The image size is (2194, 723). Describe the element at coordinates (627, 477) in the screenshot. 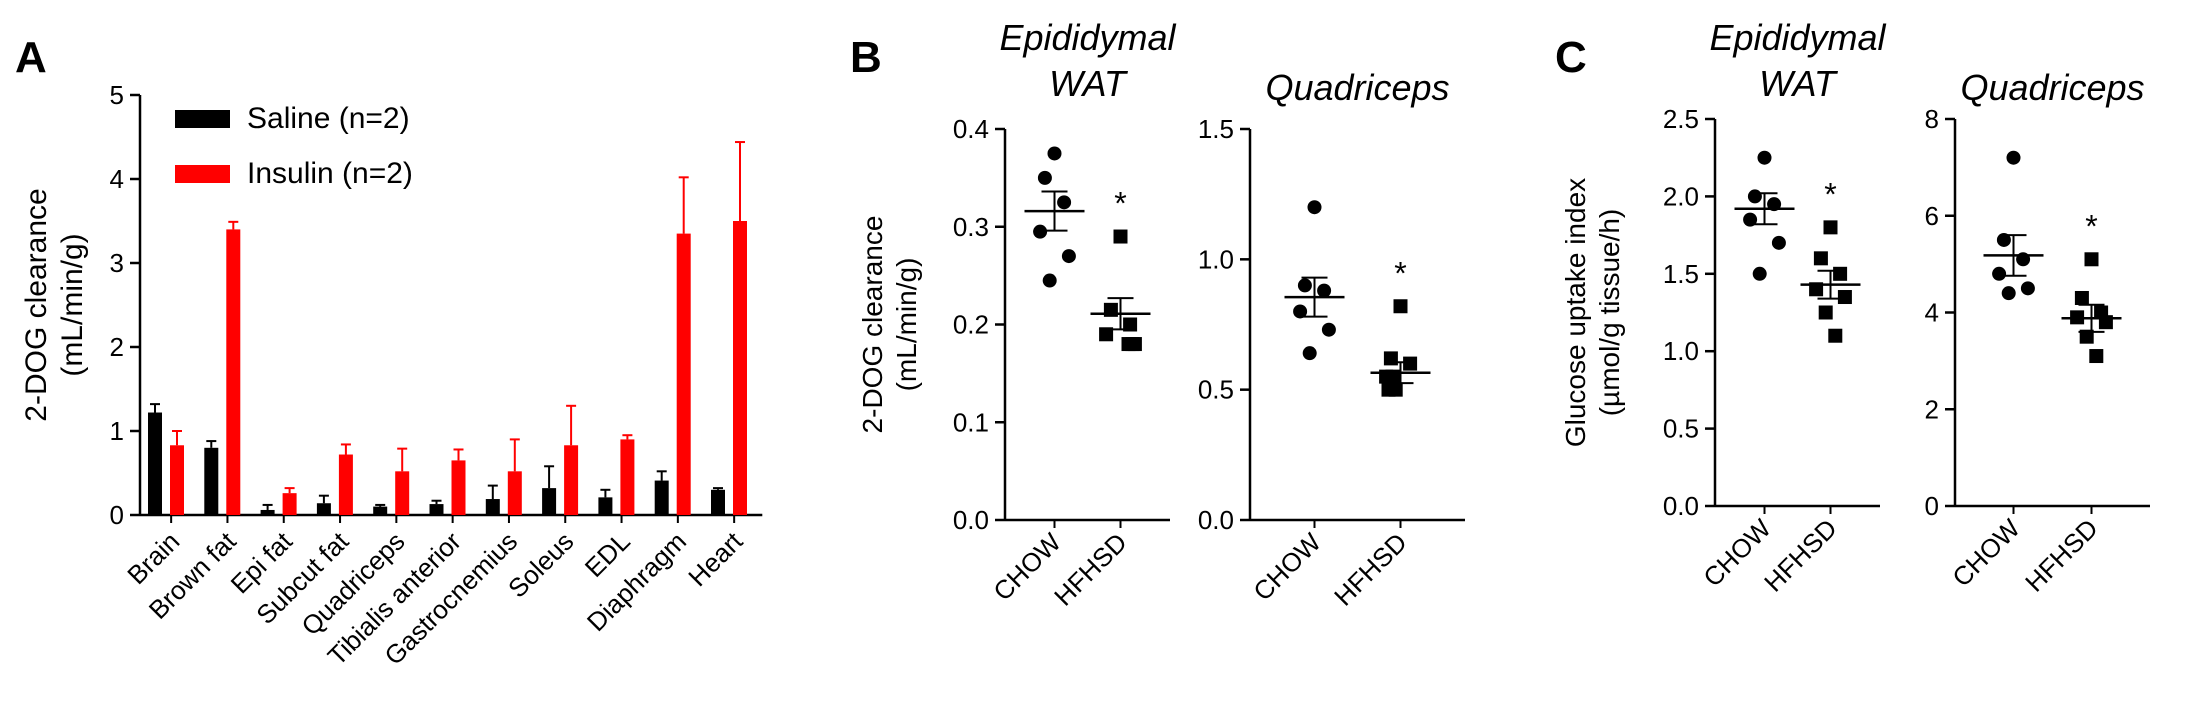

I see `bar-insulin-edl` at that location.